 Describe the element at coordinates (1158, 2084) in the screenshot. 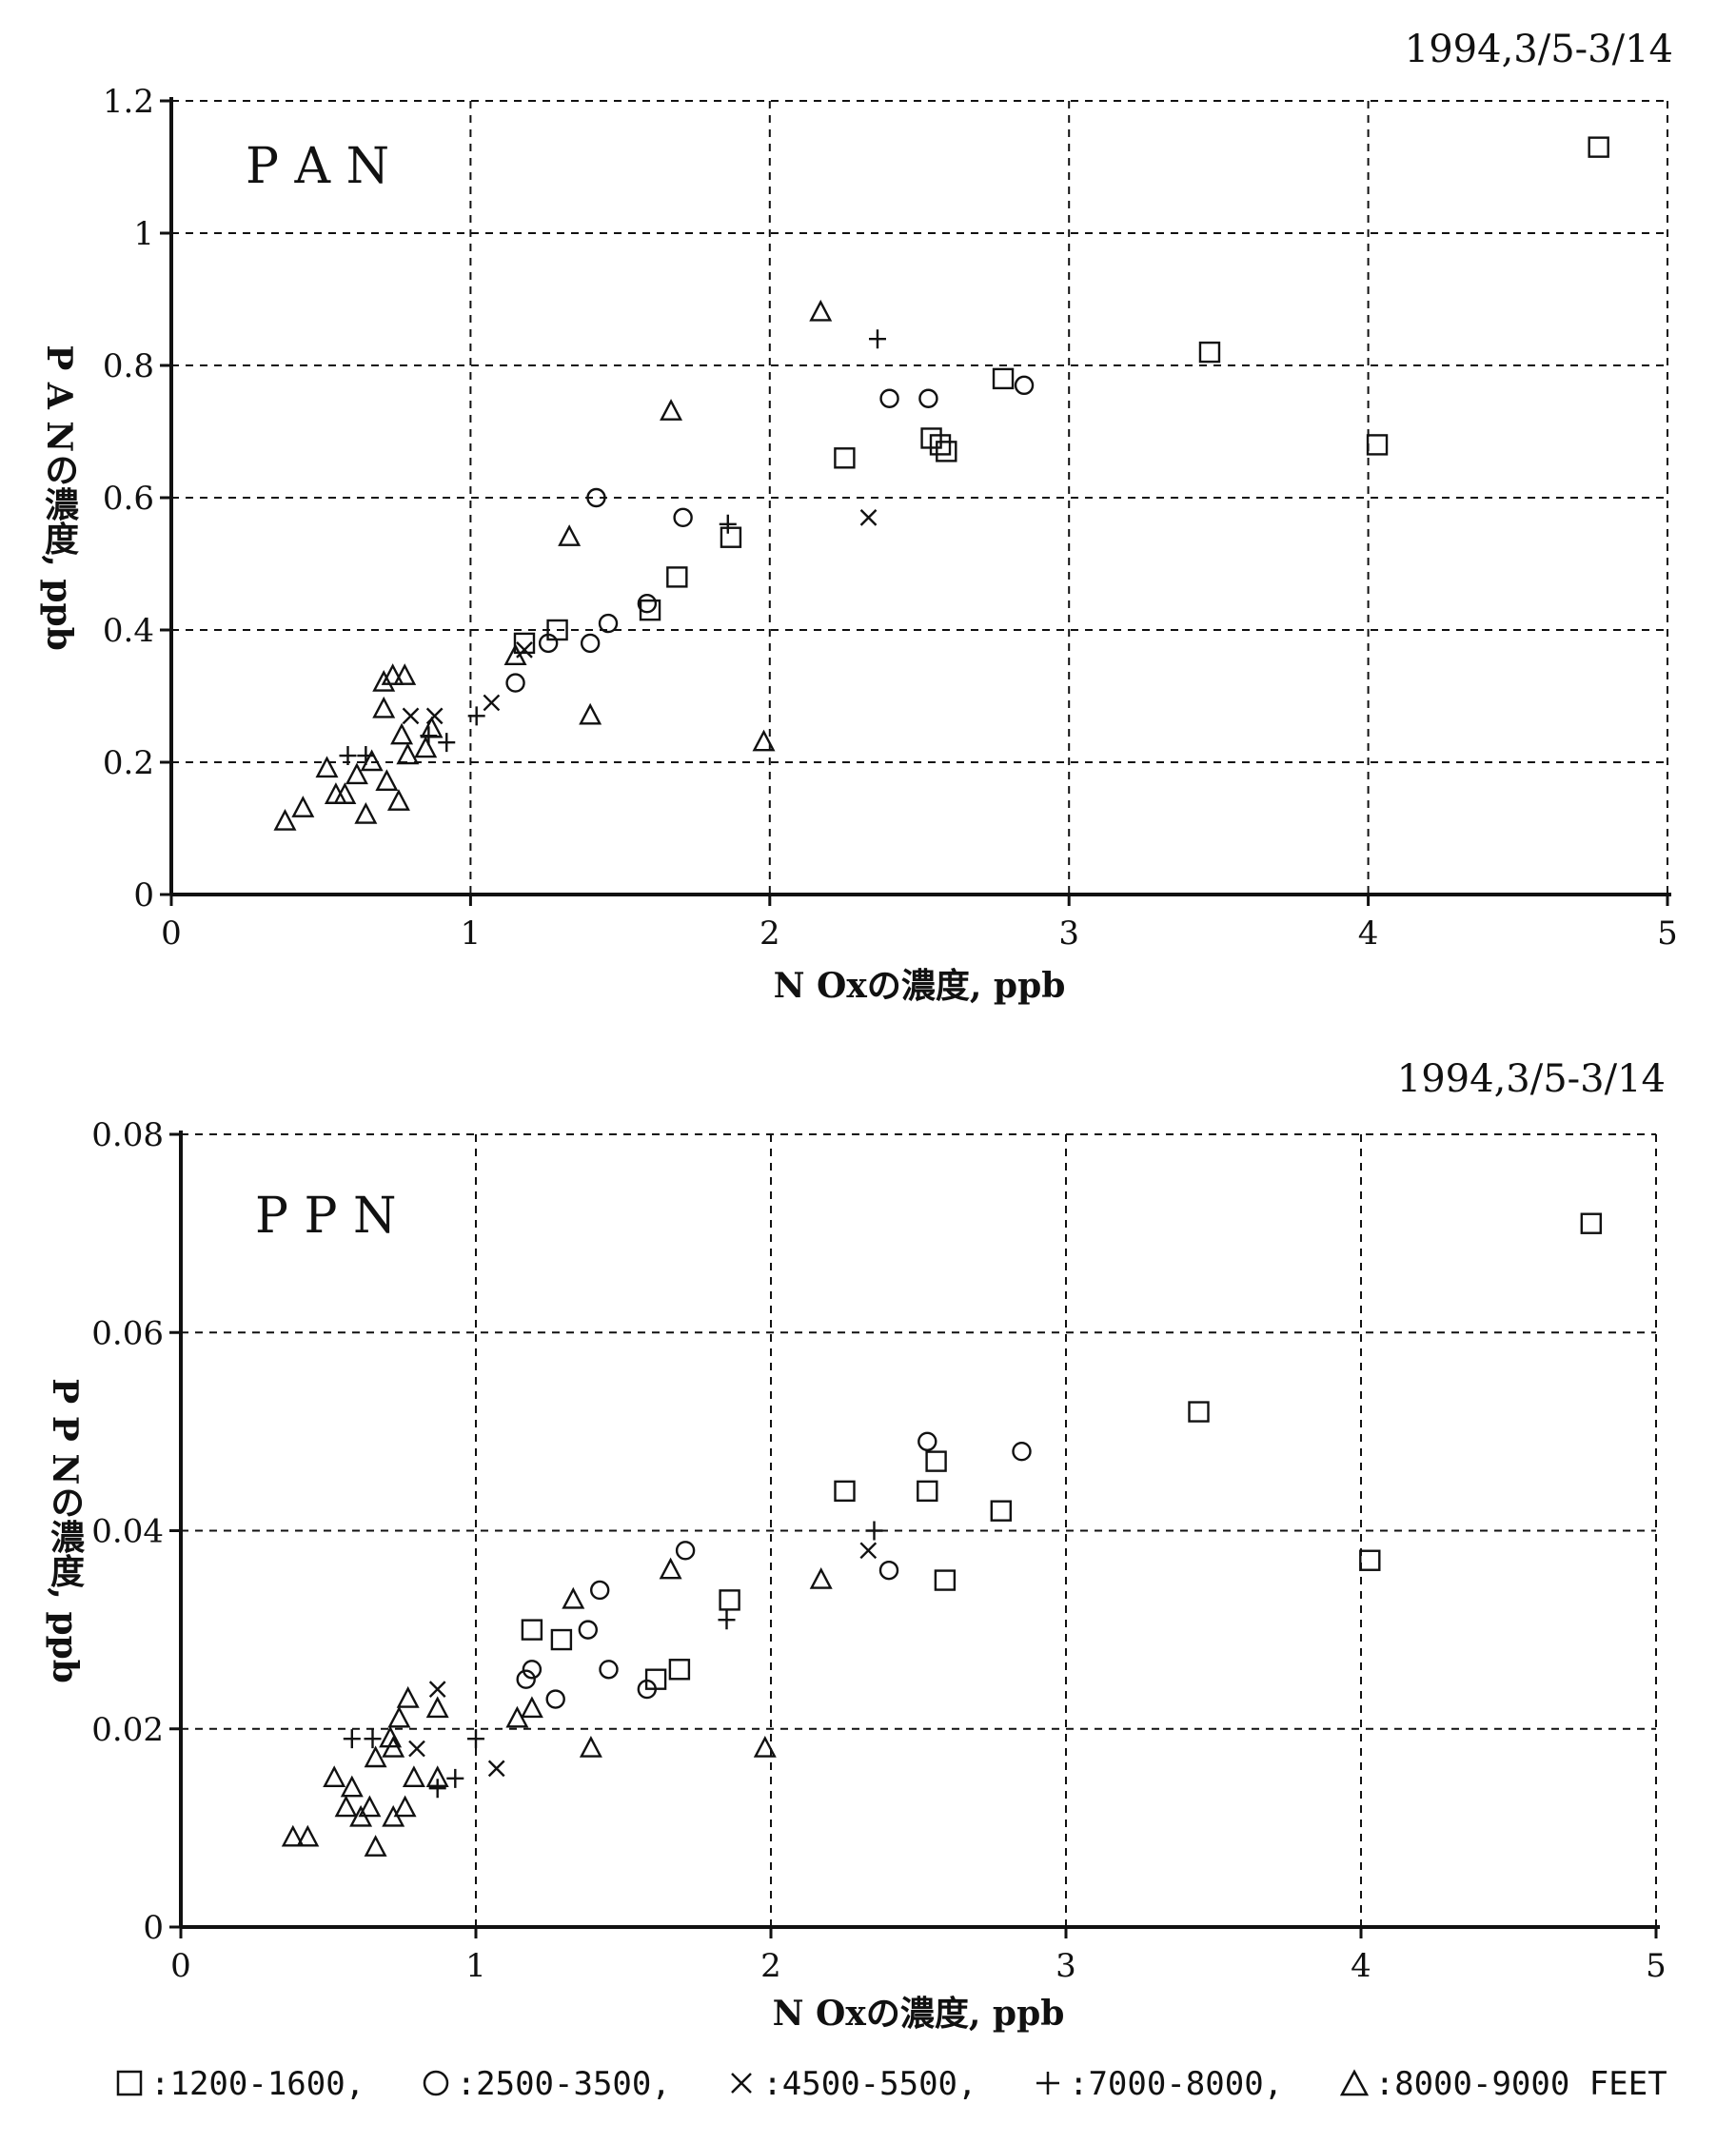

I see `legend-item-7000-8000: :7000-8000,` at that location.